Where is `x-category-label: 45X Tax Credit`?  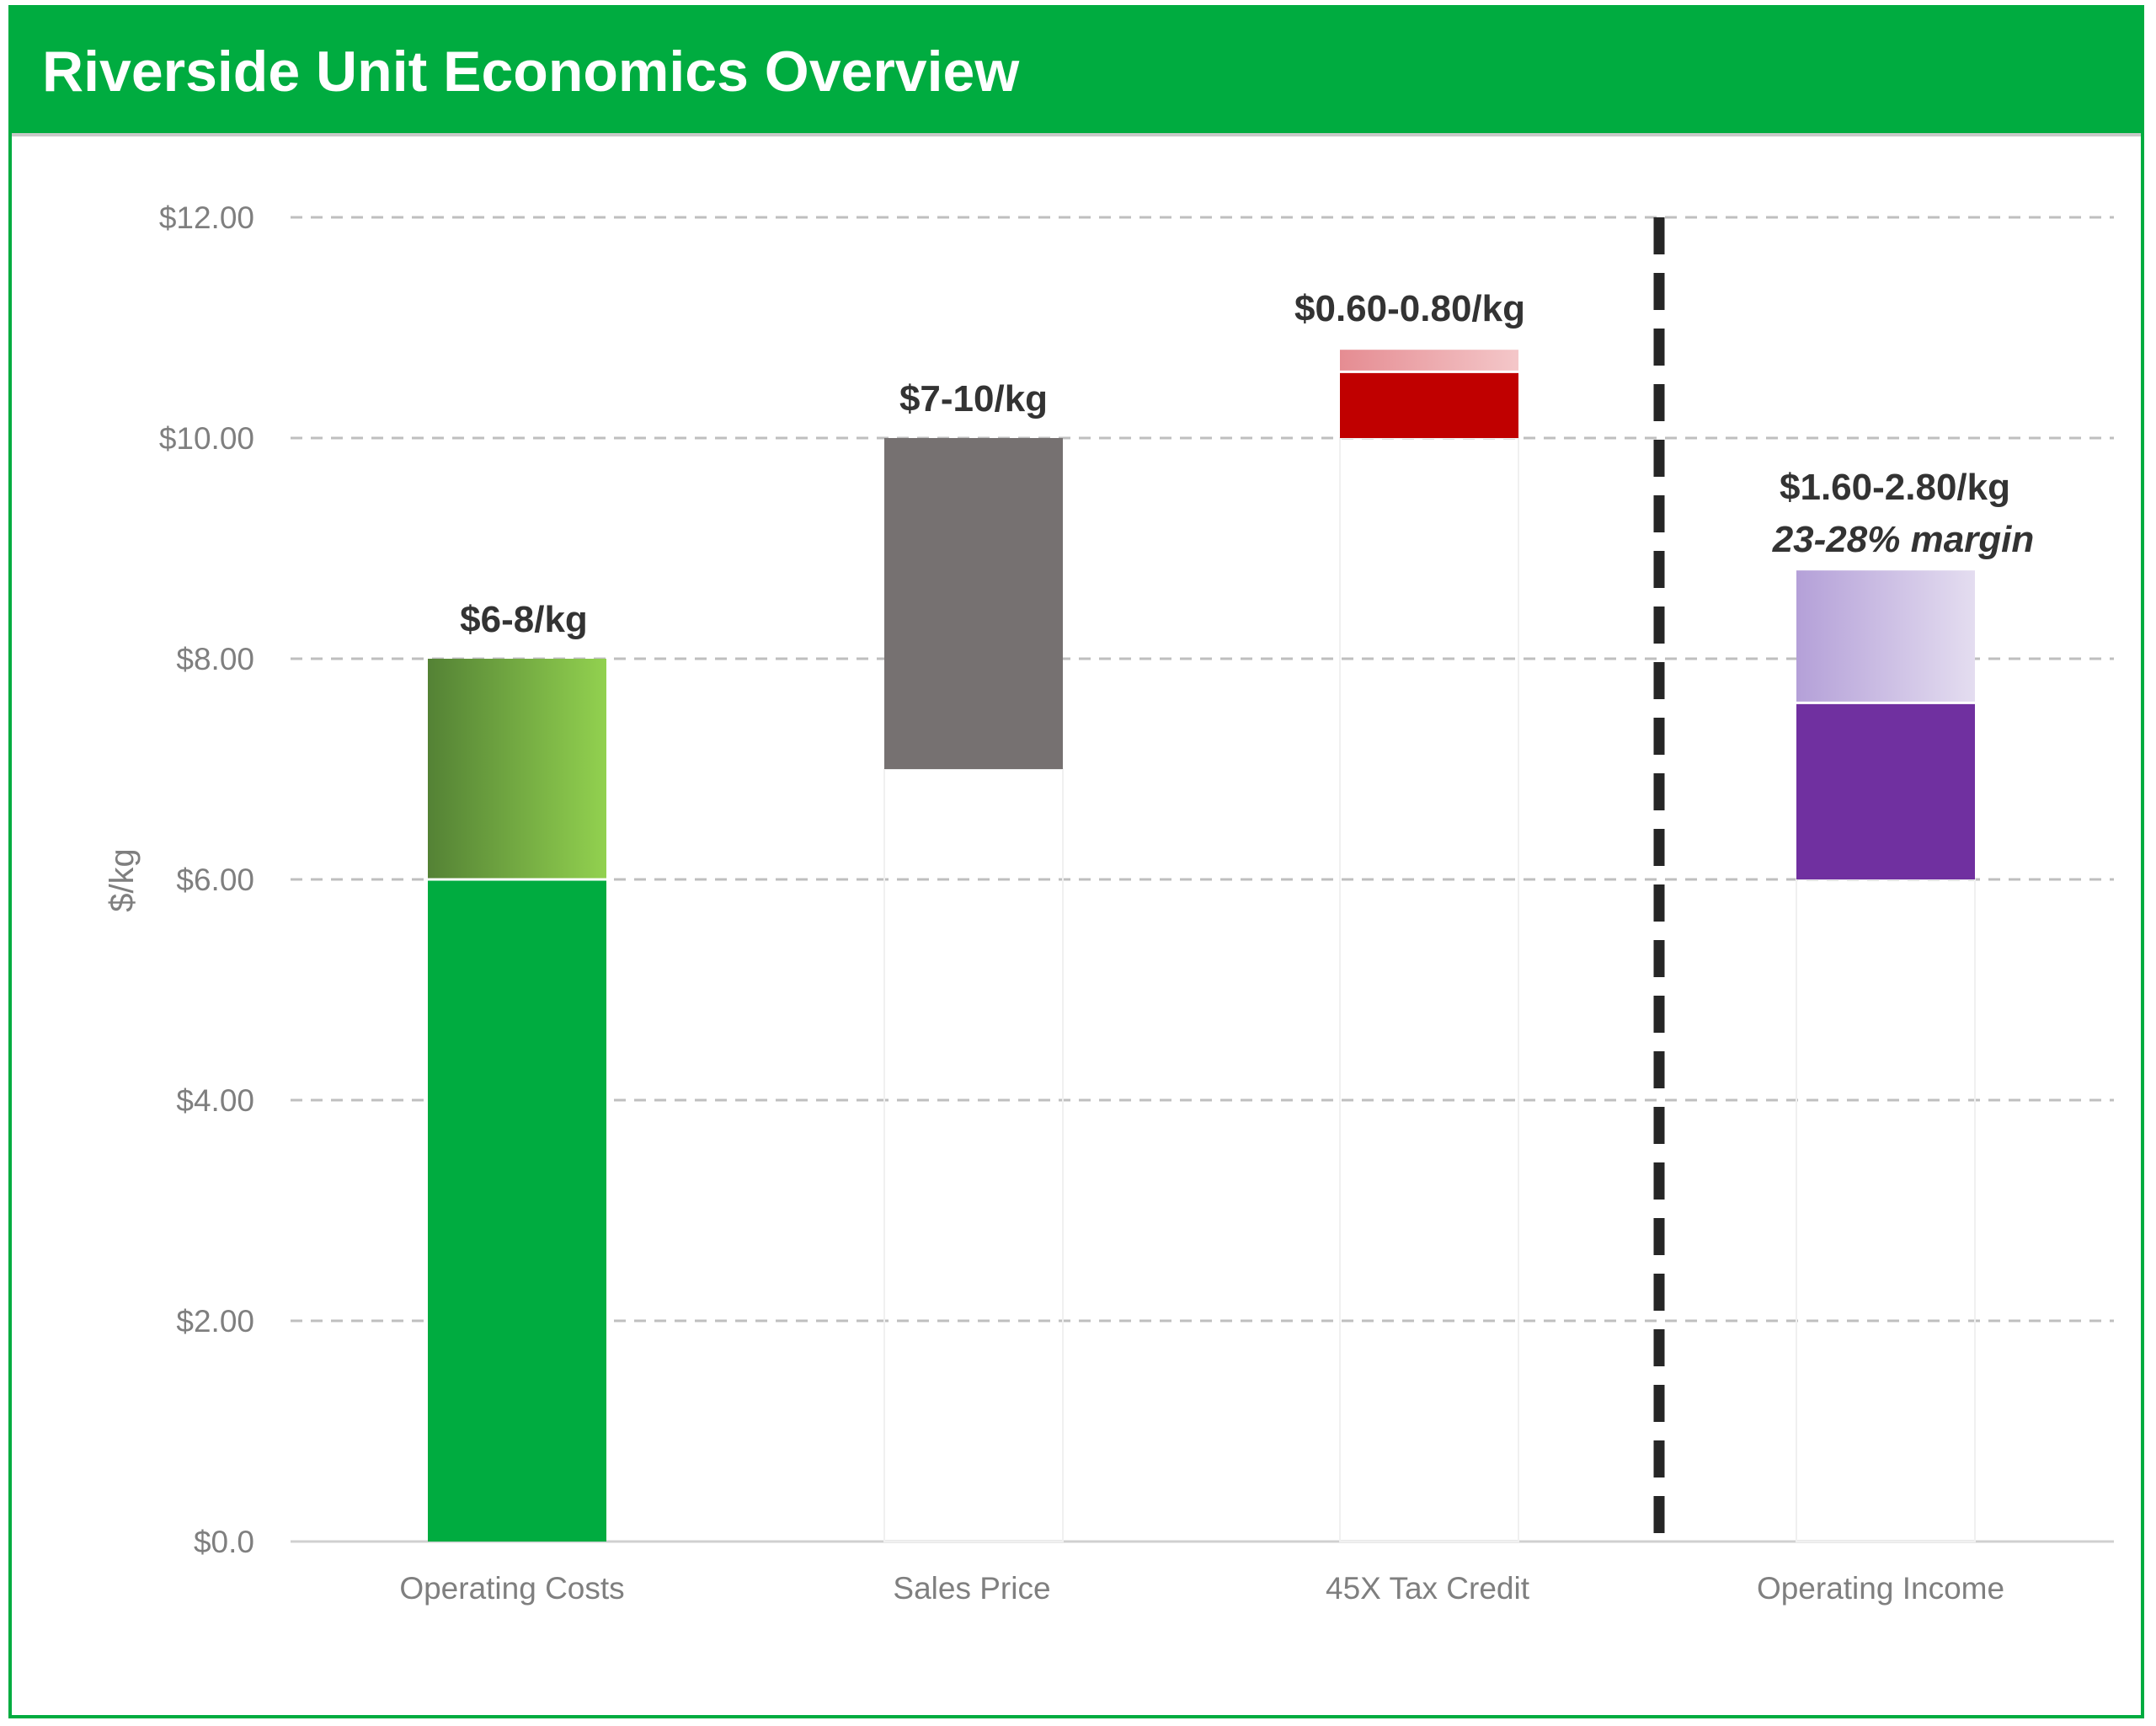 x-category-label: 45X Tax Credit is located at coordinates (1428, 1588).